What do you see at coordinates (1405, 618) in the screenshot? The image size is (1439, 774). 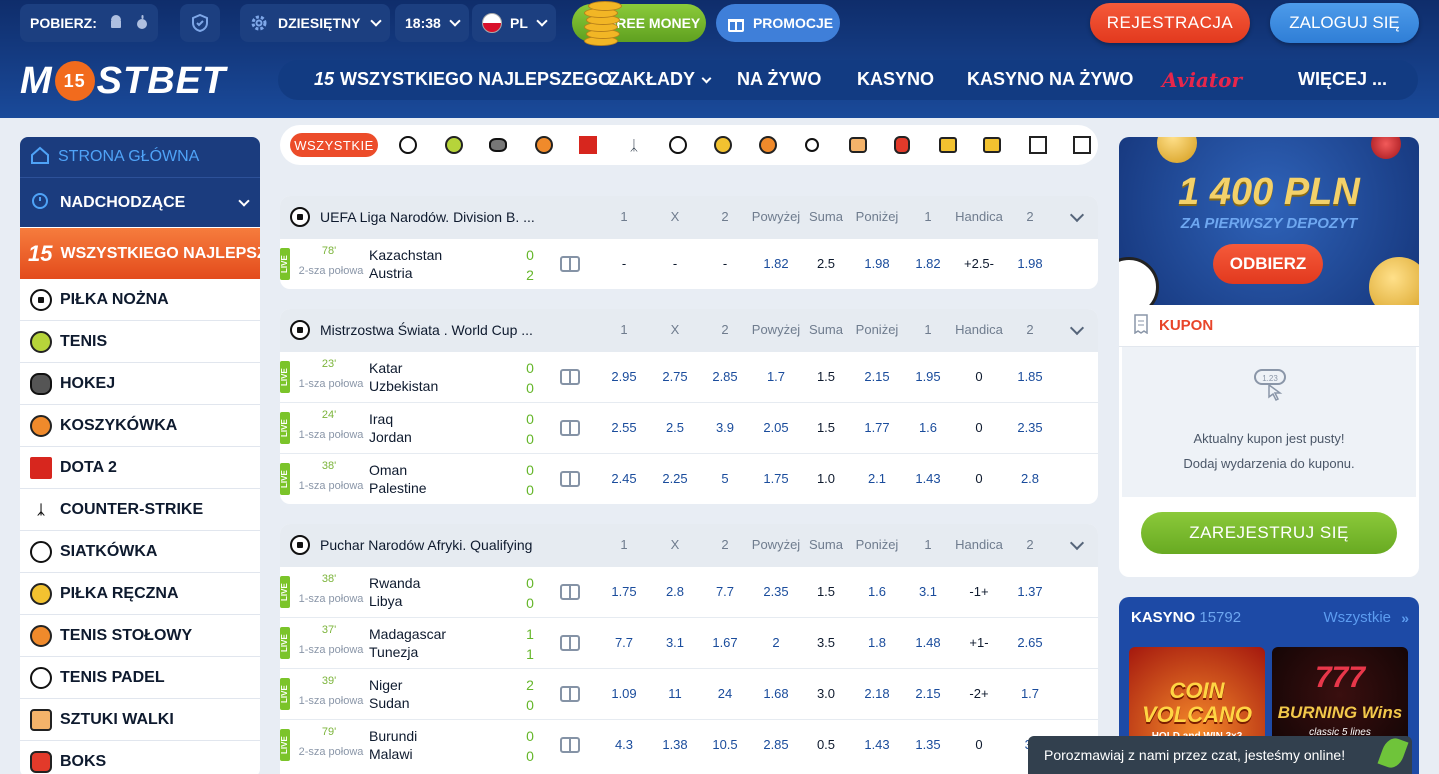 I see `double-chevron-right-icon: »` at bounding box center [1405, 618].